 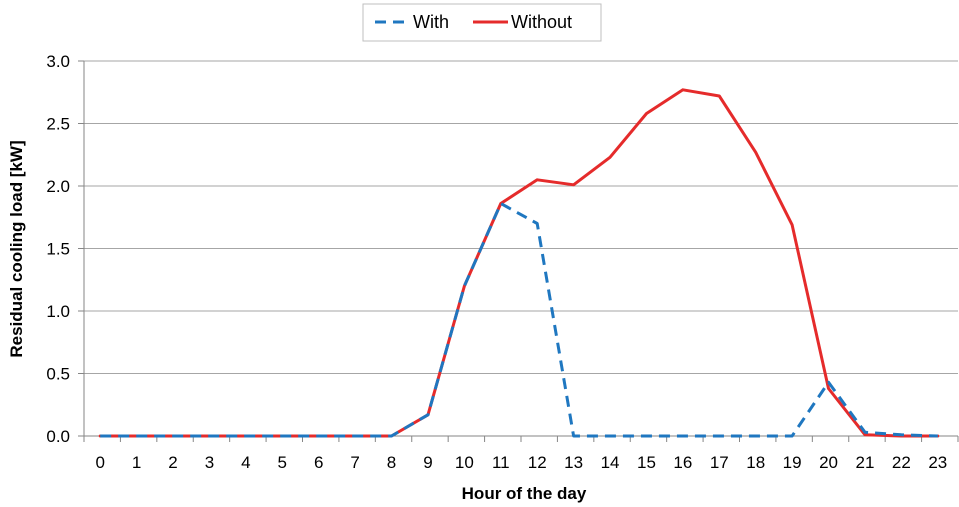 I want to click on x-tick-label-9: 9, so click(x=427, y=462).